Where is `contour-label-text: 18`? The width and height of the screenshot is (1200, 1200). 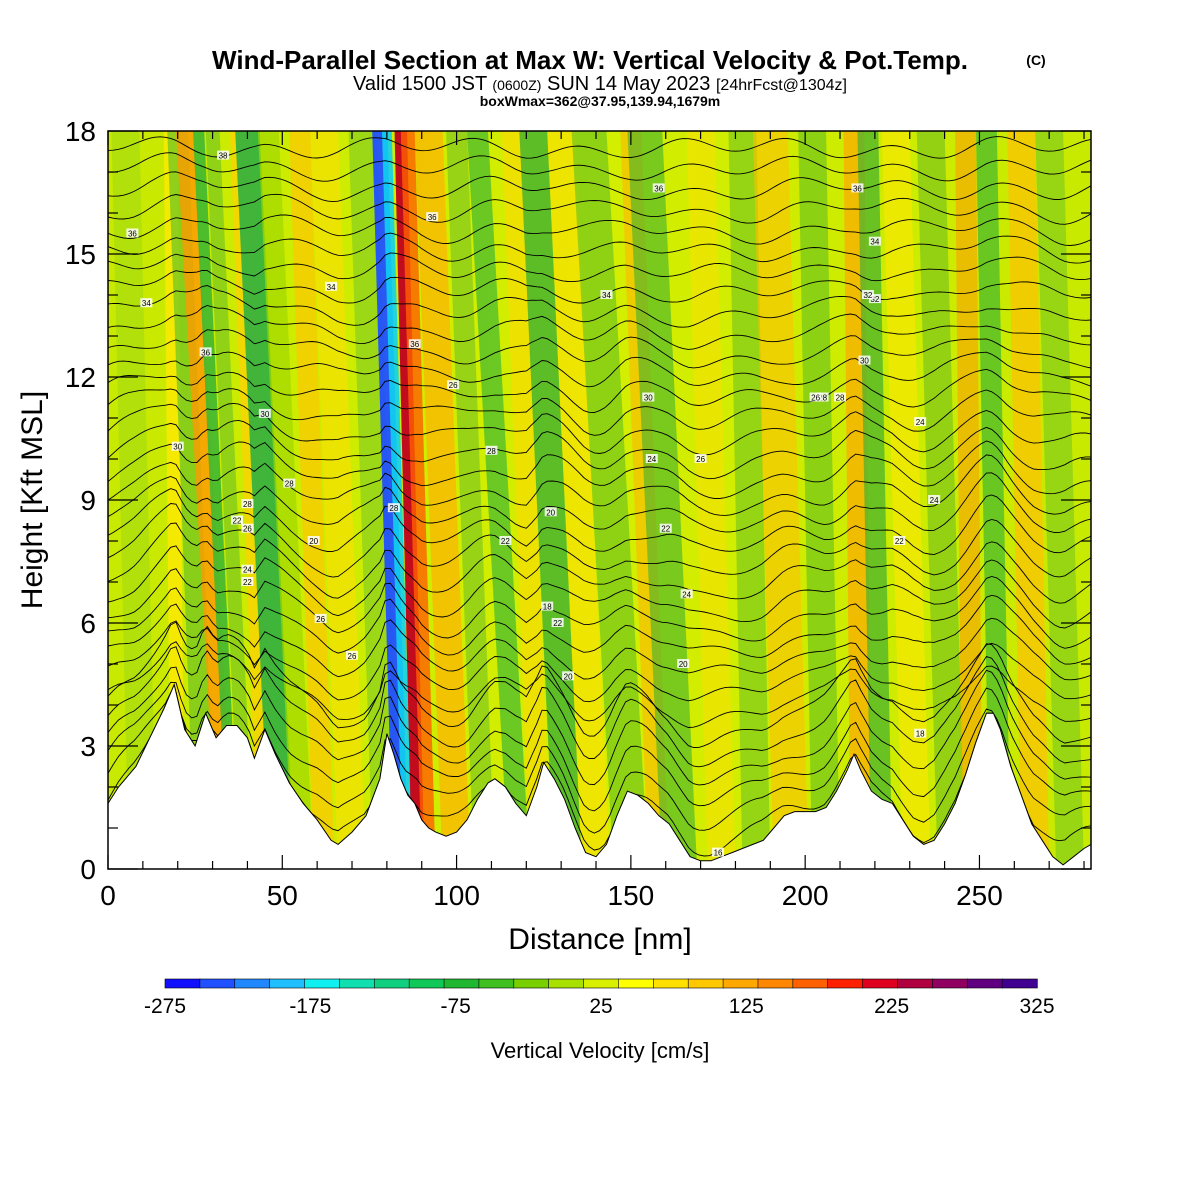 contour-label-text: 18 is located at coordinates (547, 607).